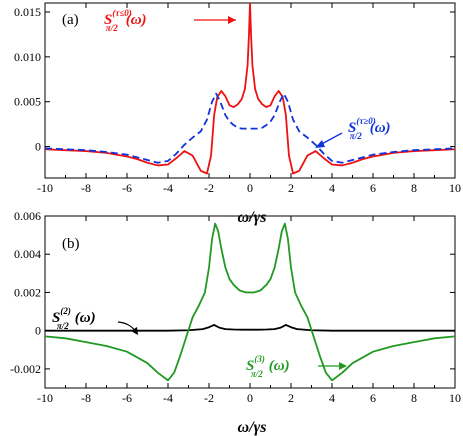 The image size is (463, 436). Describe the element at coordinates (170, 20) in the screenshot. I see `annotation-red: S(τ≤0) π/2 (ω)` at that location.